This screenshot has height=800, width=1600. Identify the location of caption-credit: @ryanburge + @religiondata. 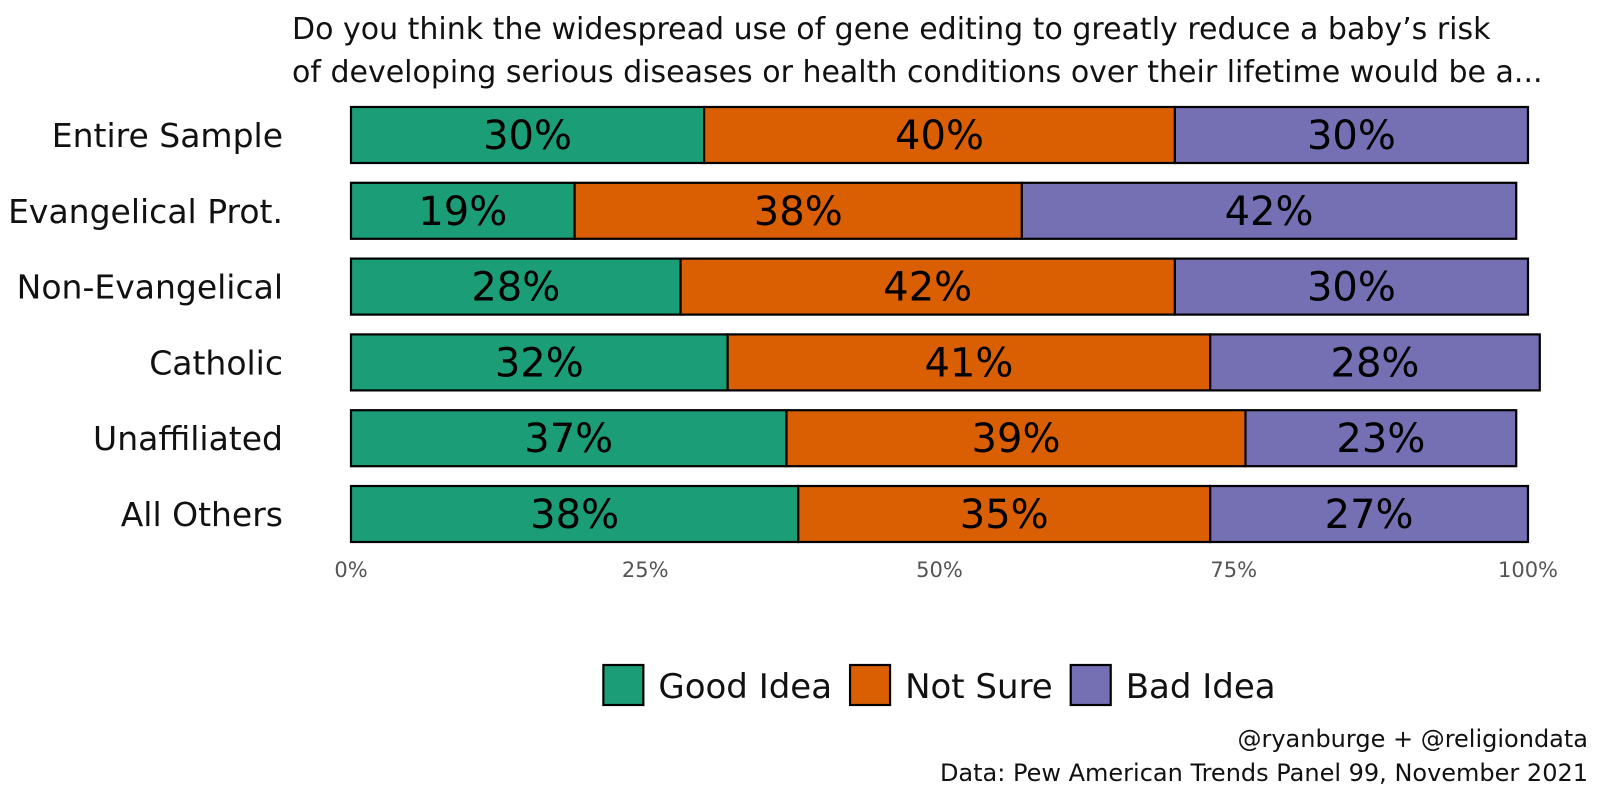
(1412, 739).